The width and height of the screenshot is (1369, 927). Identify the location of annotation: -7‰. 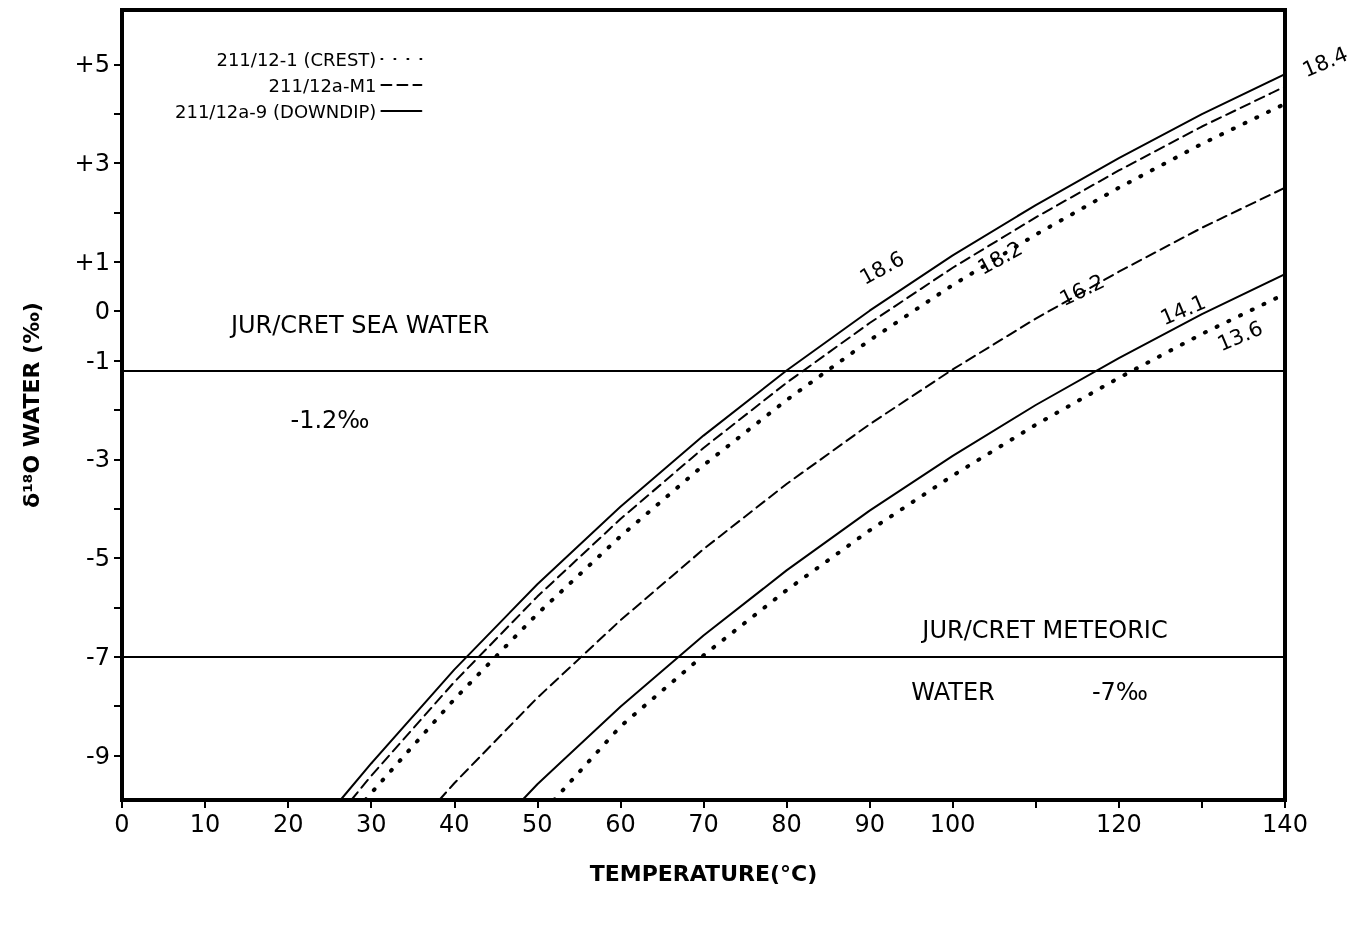
(1120, 692).